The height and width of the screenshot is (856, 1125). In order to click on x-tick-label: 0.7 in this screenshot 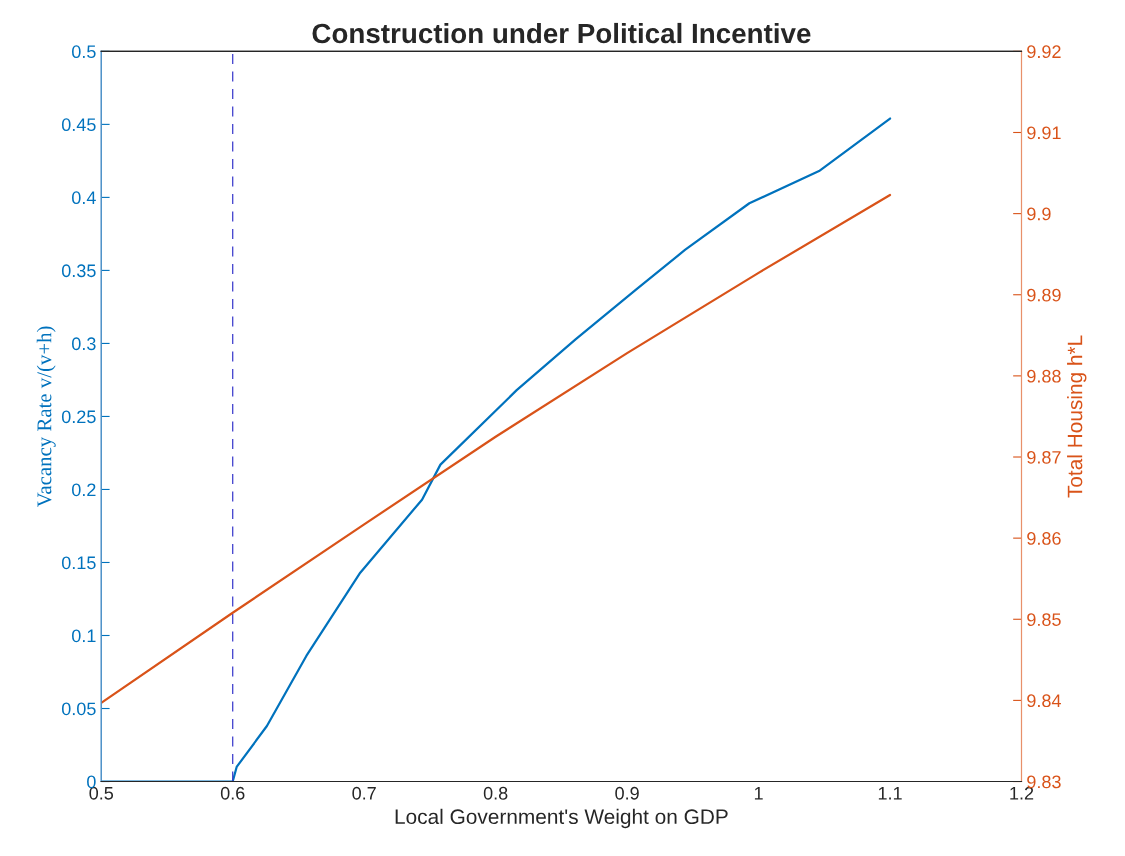, I will do `click(364, 793)`.